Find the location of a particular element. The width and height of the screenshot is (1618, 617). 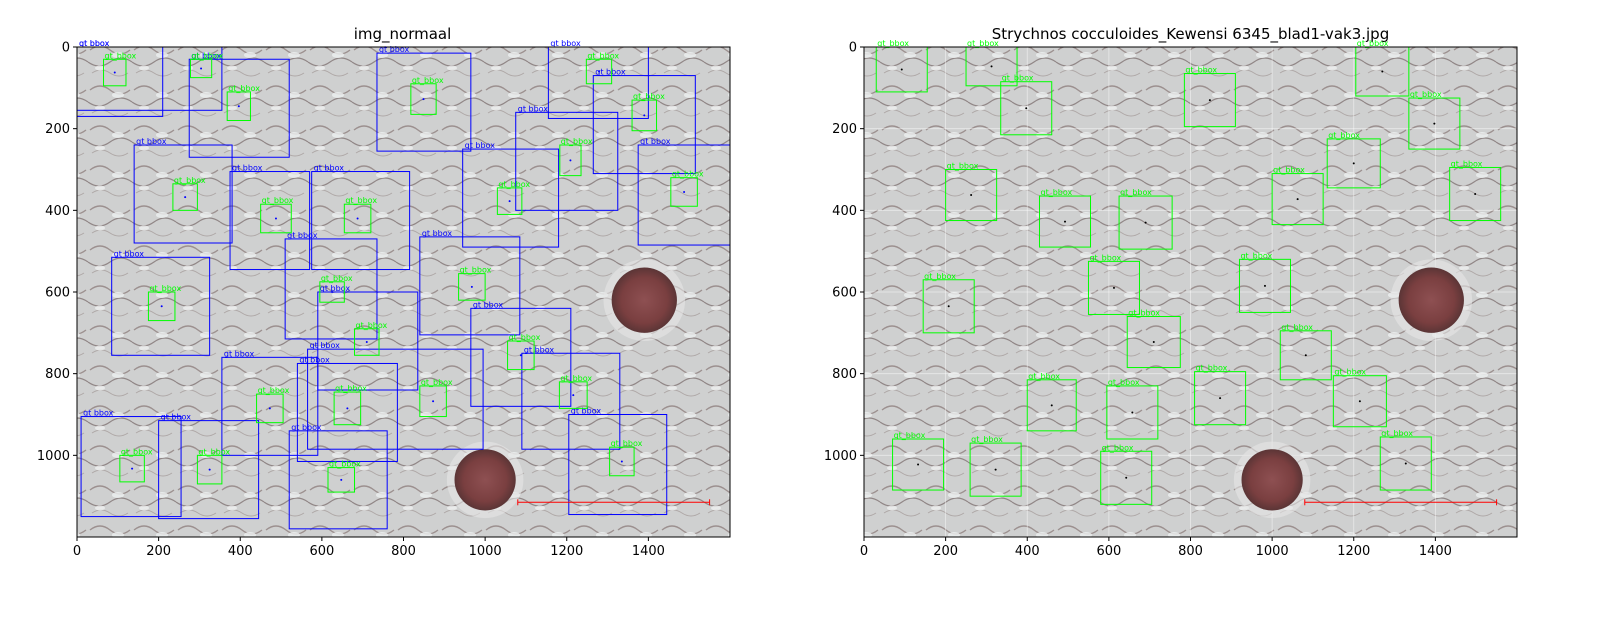

panel-right-scale-bar is located at coordinates (1401, 502).